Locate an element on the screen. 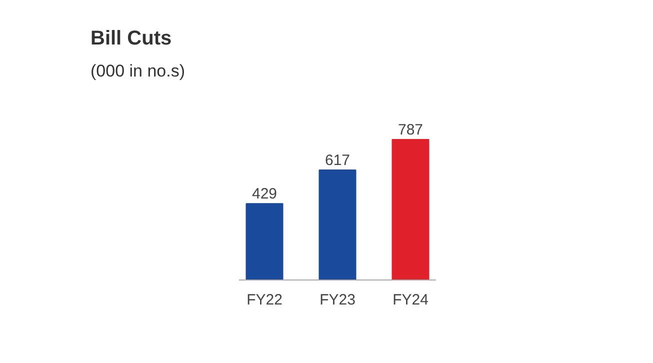 Image resolution: width=653 pixels, height=363 pixels. x-tick-label: FY24 is located at coordinates (410, 300).